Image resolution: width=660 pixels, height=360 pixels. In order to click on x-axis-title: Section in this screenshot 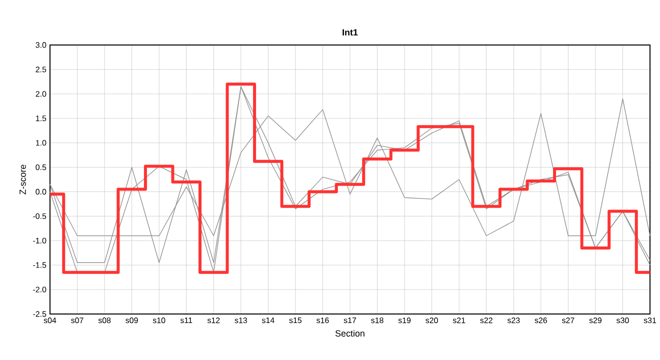, I will do `click(349, 333)`.